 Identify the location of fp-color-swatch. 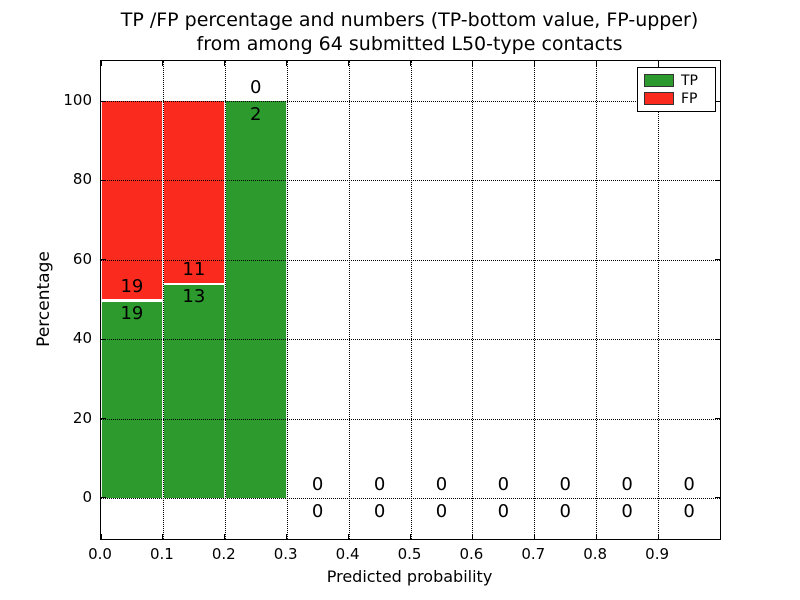
(659, 98).